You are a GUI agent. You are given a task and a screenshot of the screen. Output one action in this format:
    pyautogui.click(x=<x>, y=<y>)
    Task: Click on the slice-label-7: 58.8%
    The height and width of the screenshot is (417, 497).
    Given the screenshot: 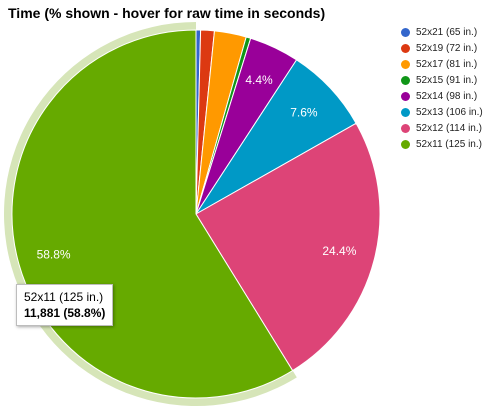 What is the action you would take?
    pyautogui.click(x=54, y=254)
    